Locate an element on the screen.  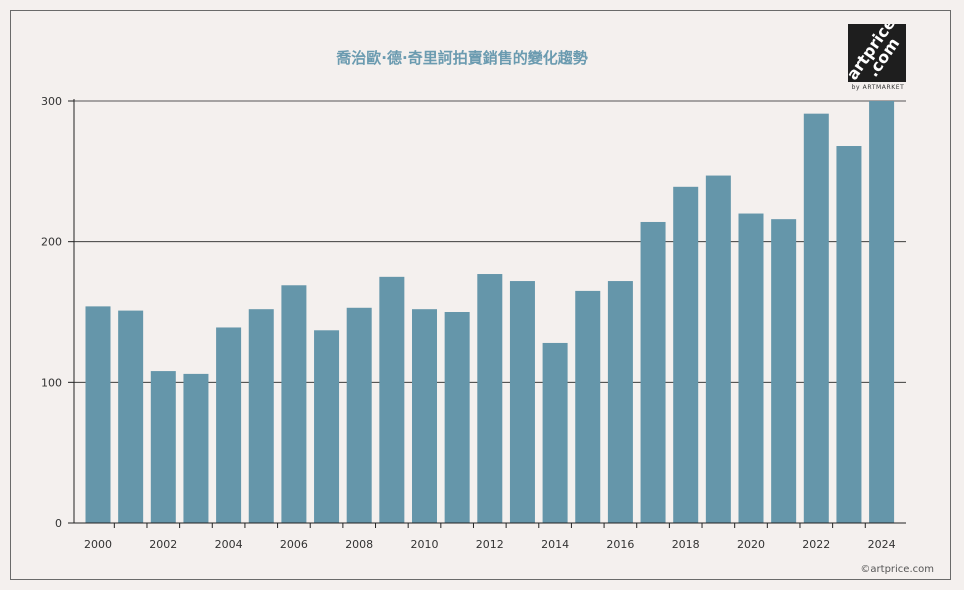
bar-2022 is located at coordinates (816, 318).